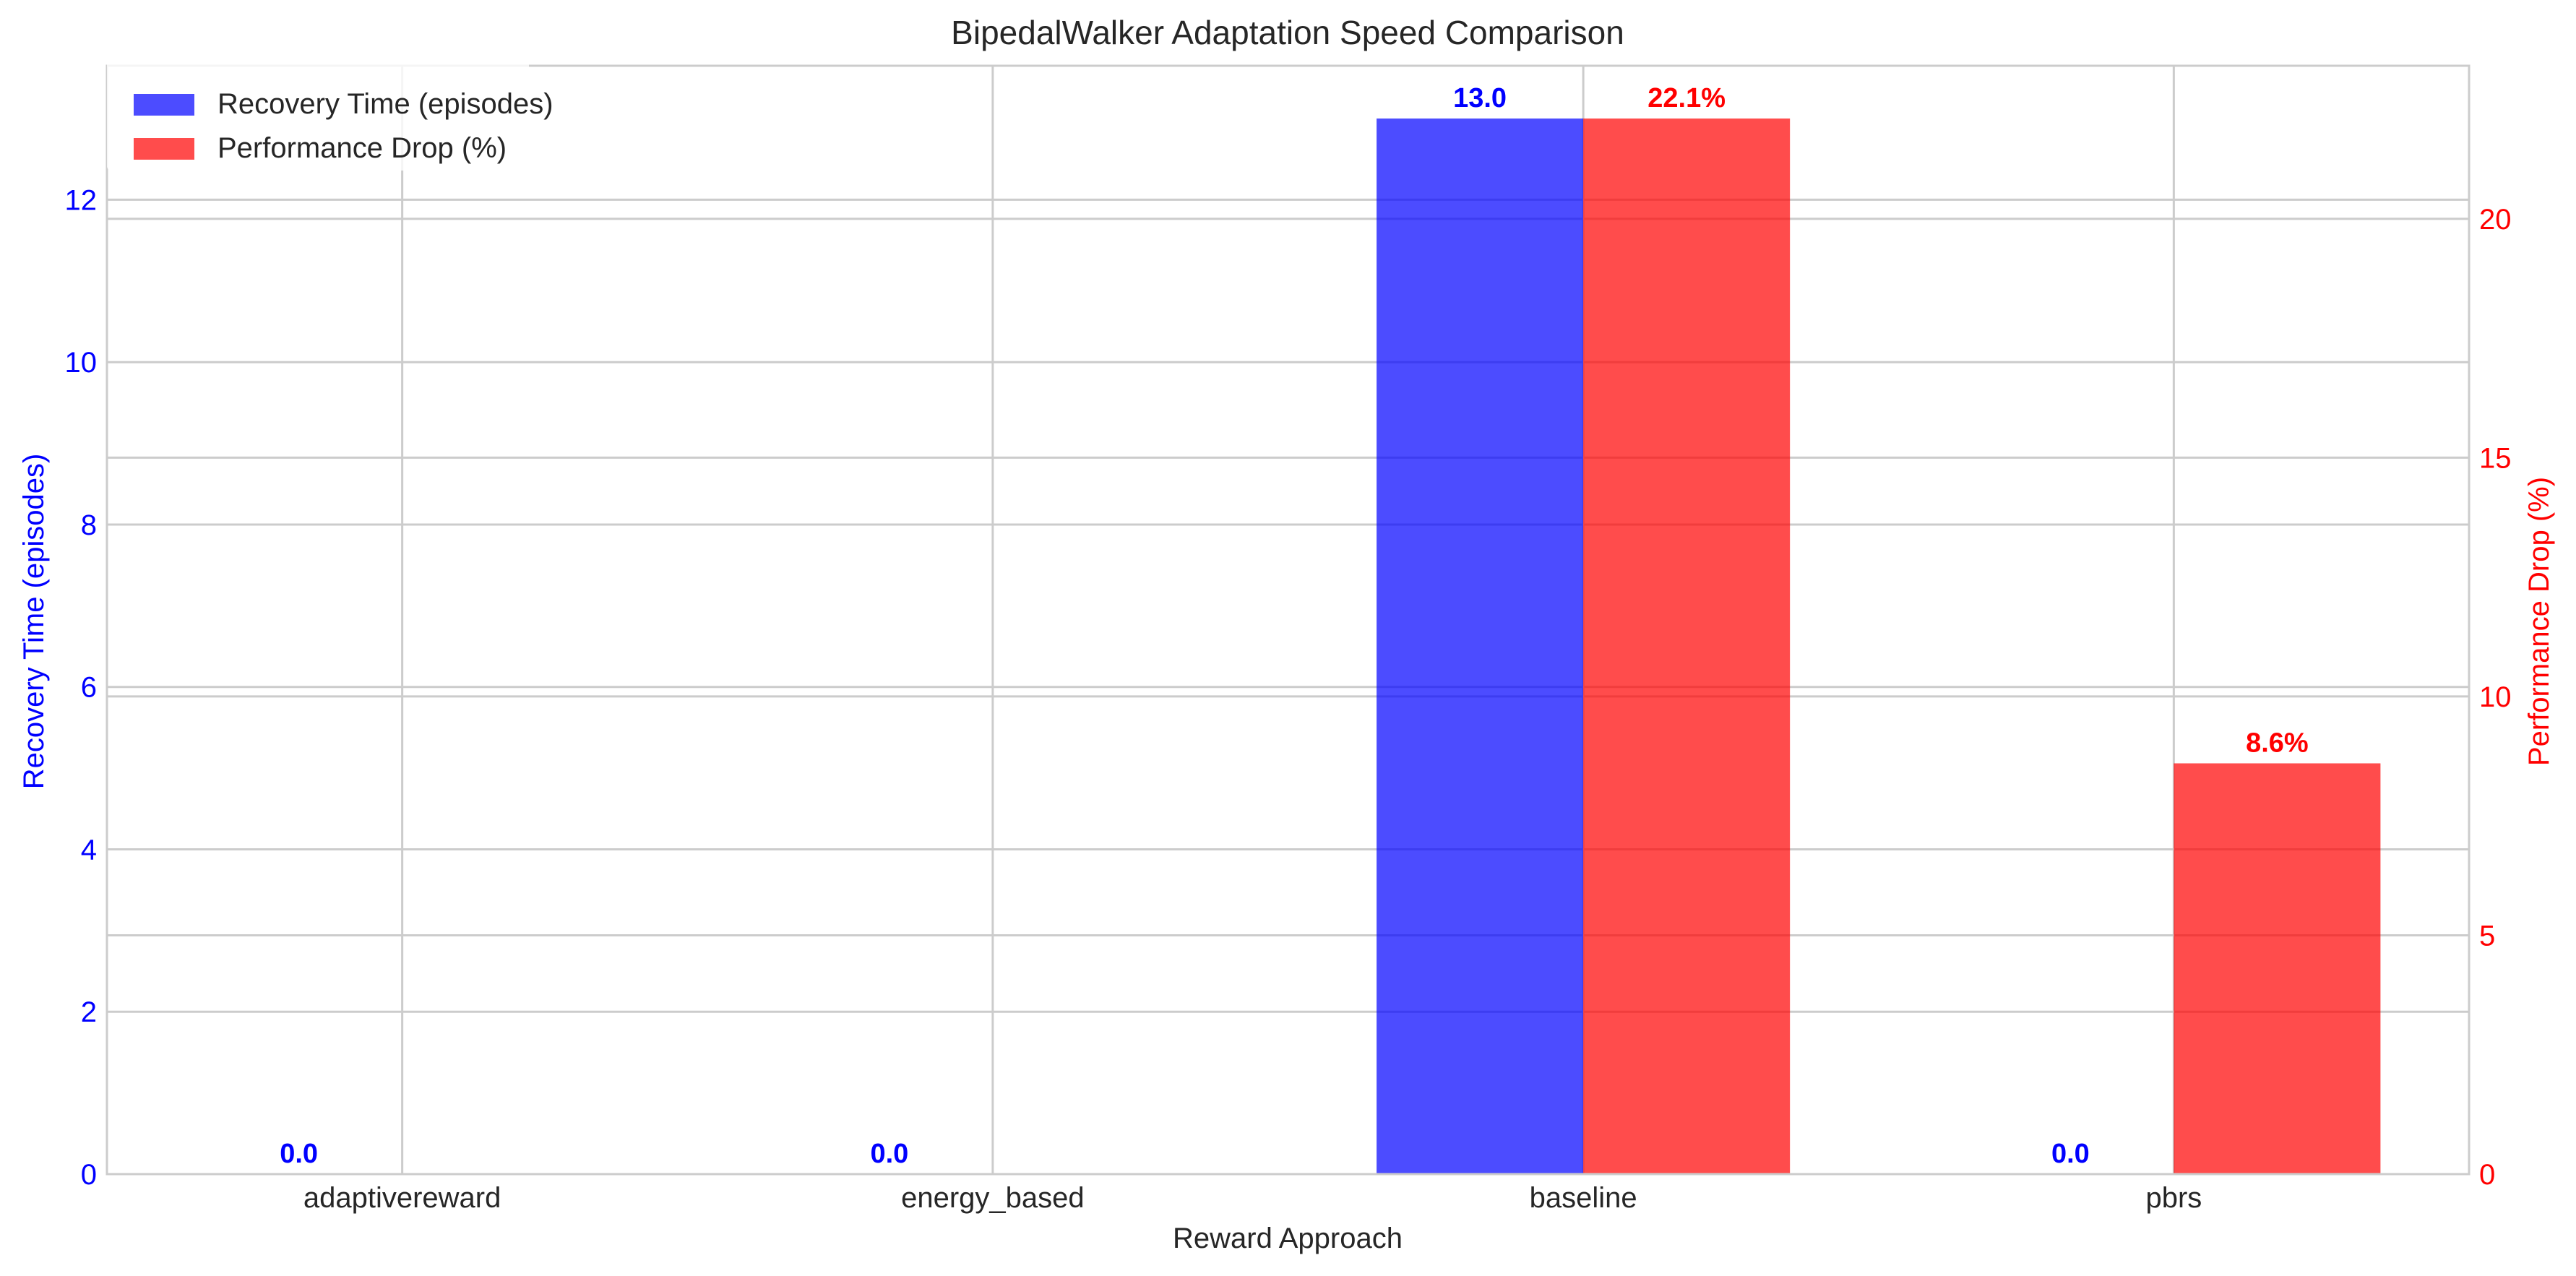 This screenshot has height=1276, width=2576. I want to click on bar-recovery-time-baseline, so click(1480, 646).